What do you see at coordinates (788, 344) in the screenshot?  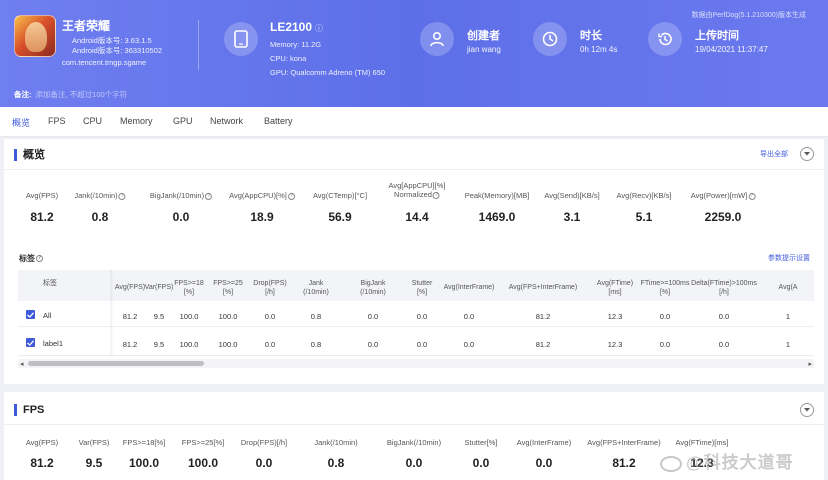 I see `table-cell: 1` at bounding box center [788, 344].